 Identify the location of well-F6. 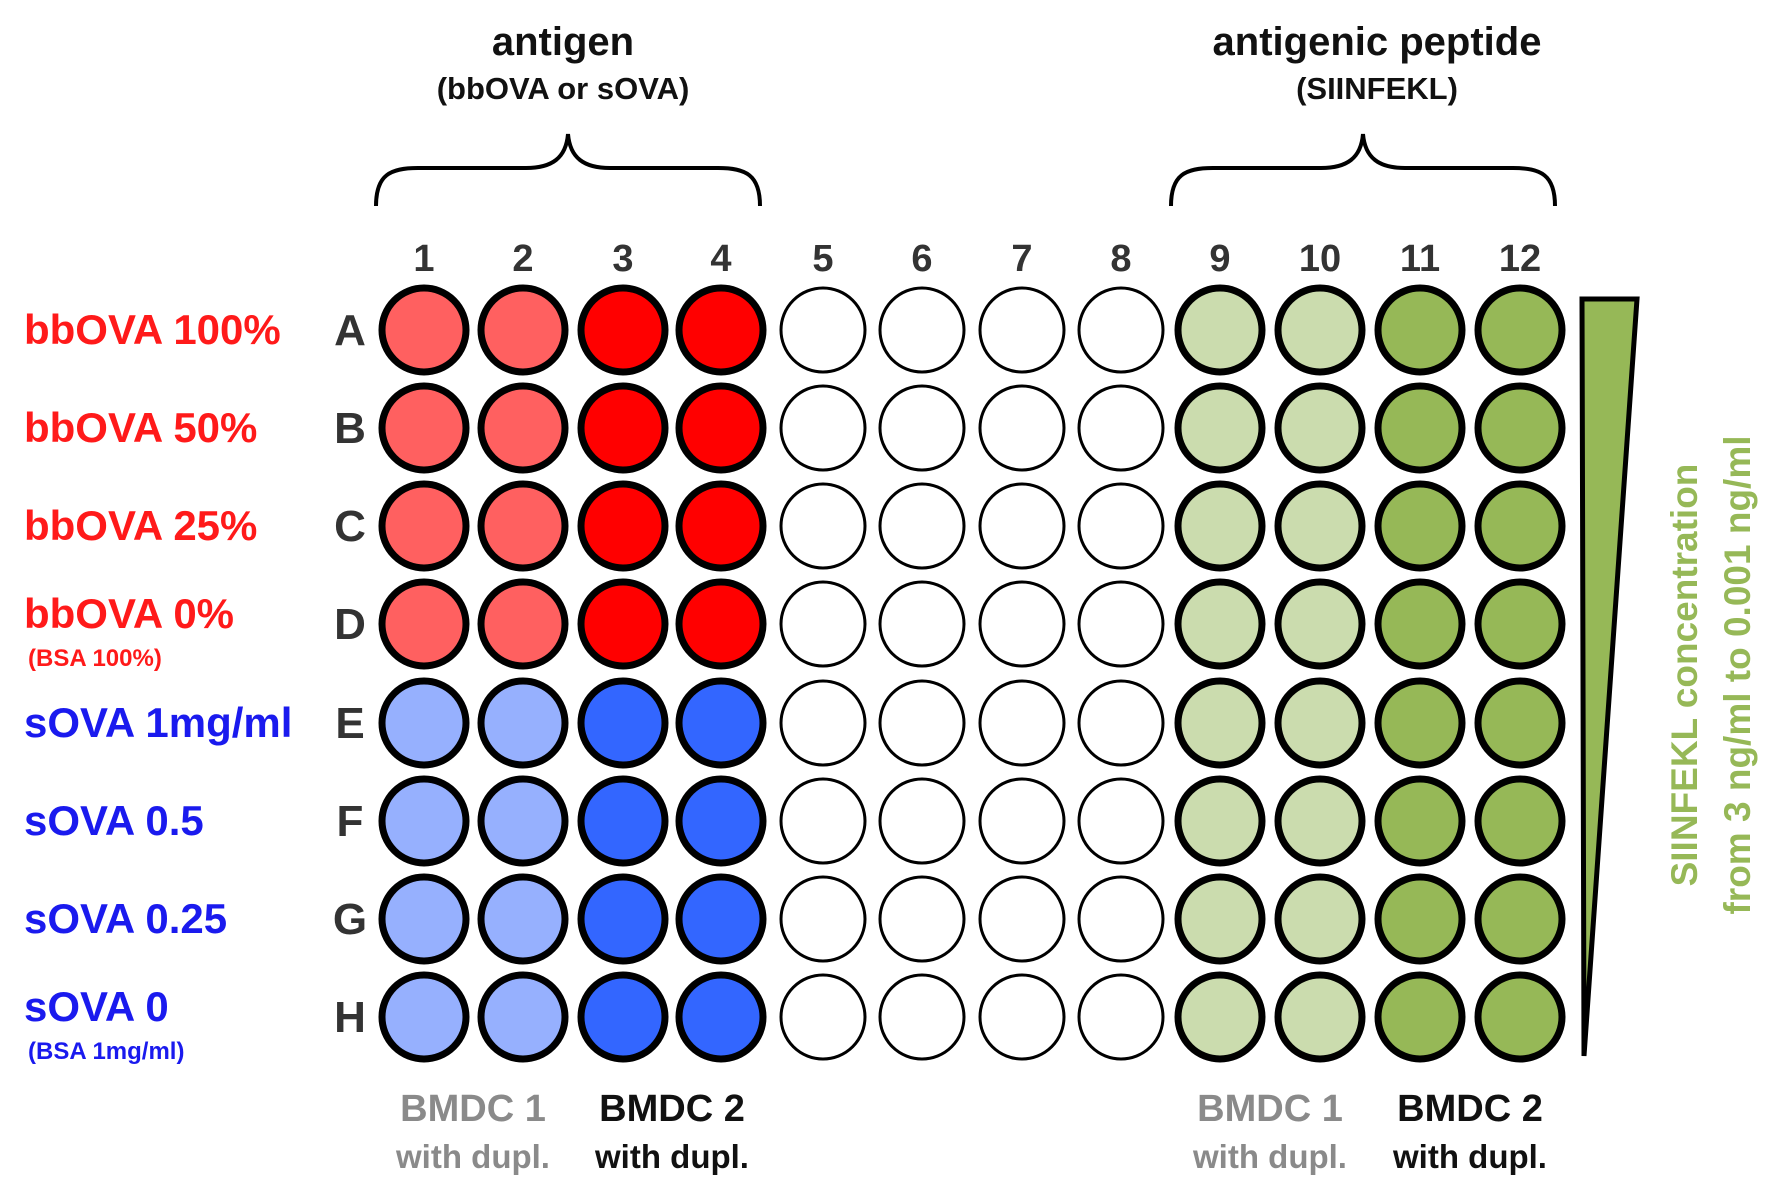
(922, 821).